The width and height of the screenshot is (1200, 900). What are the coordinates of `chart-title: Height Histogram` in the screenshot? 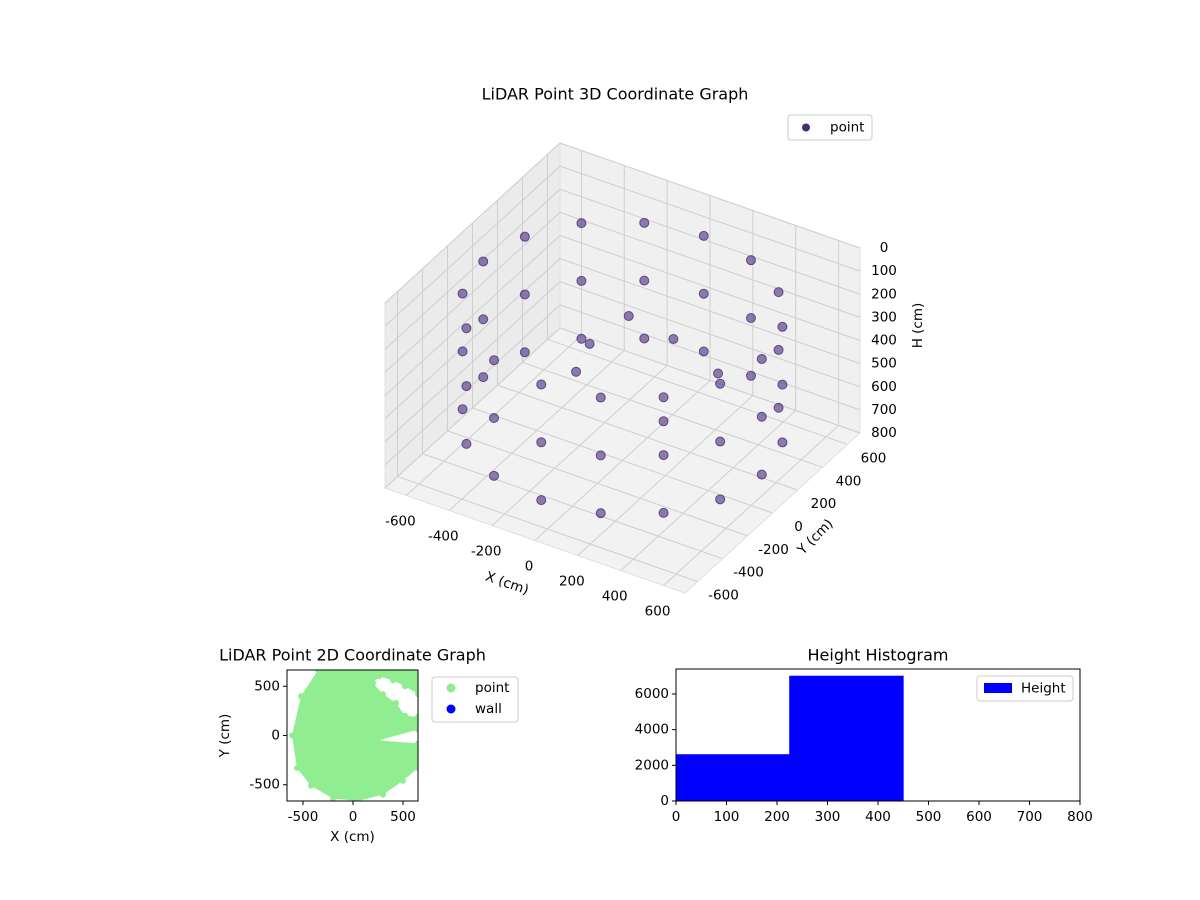 It's located at (878, 655).